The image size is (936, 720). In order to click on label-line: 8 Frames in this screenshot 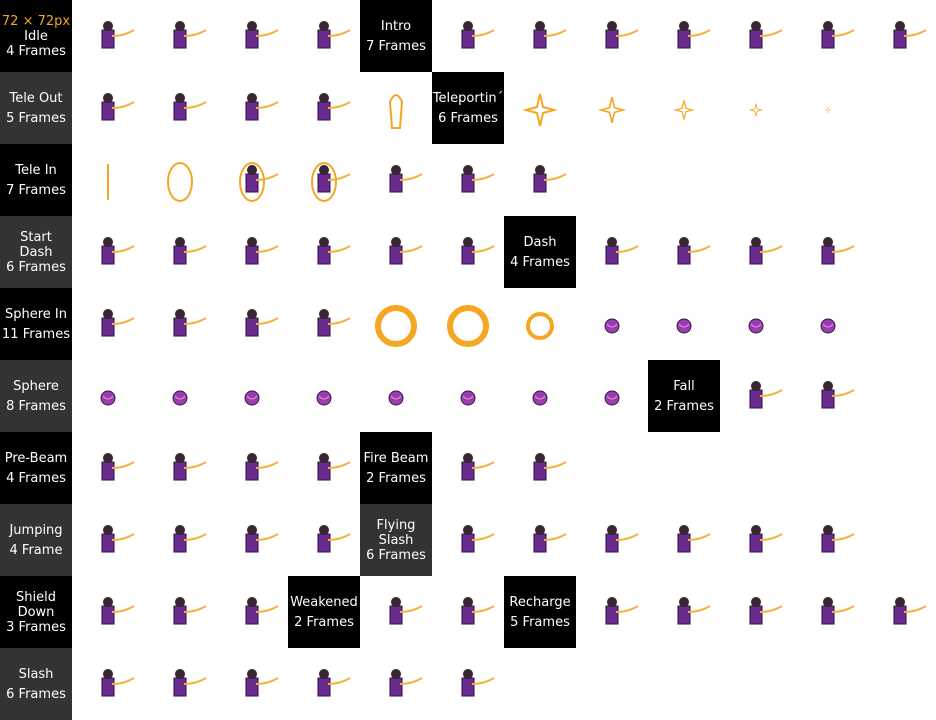, I will do `click(36, 406)`.